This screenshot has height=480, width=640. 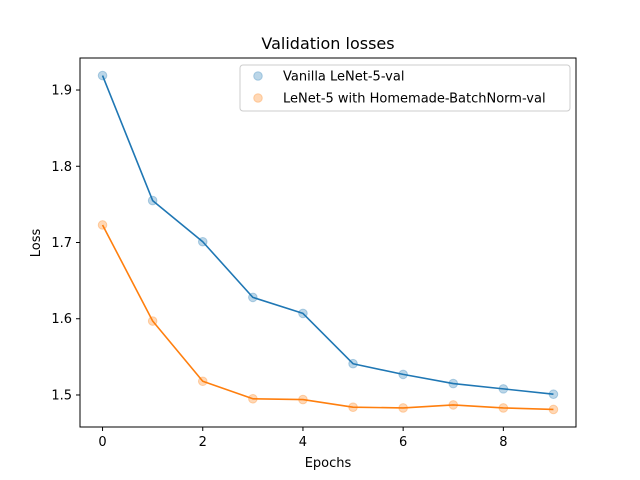 I want to click on x-axis: 0 2 4 6 8, so click(x=302, y=438).